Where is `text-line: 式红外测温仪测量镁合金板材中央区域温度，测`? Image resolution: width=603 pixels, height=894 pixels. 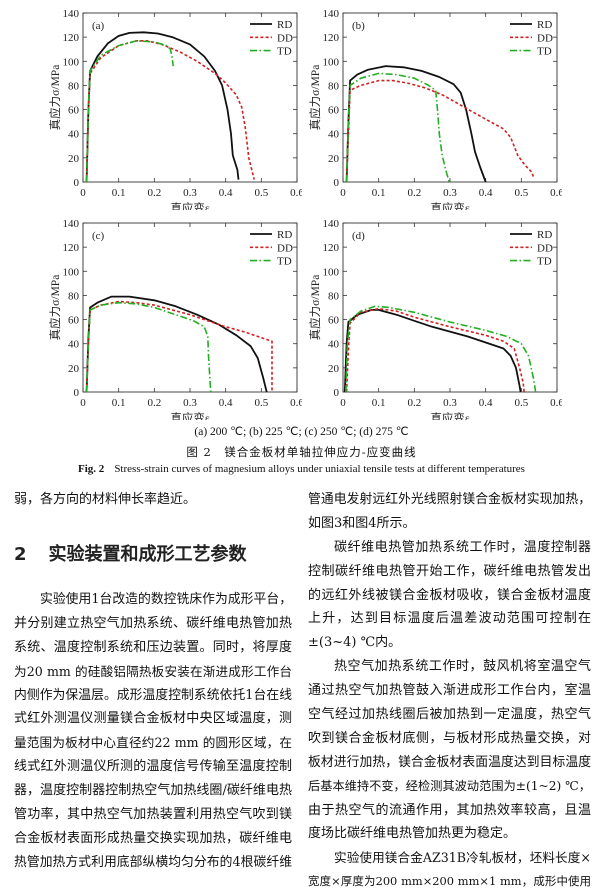
text-line: 式红外测温仪测量镁合金板材中央区域温度，测 is located at coordinates (153, 719).